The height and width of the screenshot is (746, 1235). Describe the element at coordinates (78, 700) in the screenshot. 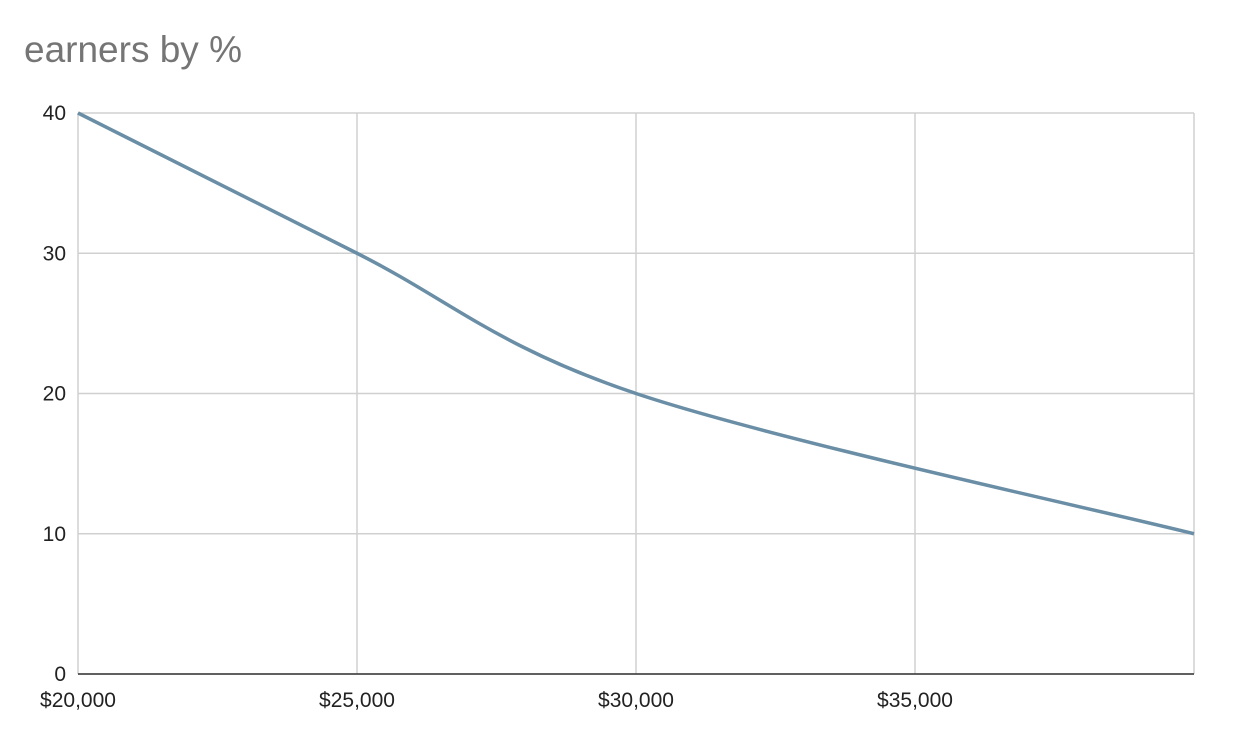

I see `x-tick-label: $20,000` at that location.